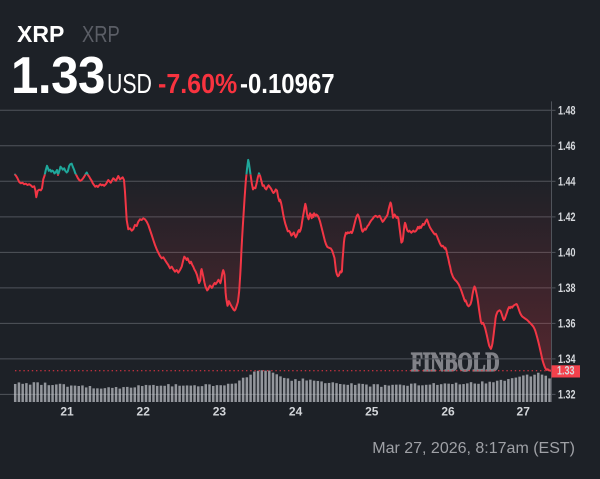 Image resolution: width=600 pixels, height=479 pixels. Describe the element at coordinates (567, 395) in the screenshot. I see `svg-text: 1.32` at that location.